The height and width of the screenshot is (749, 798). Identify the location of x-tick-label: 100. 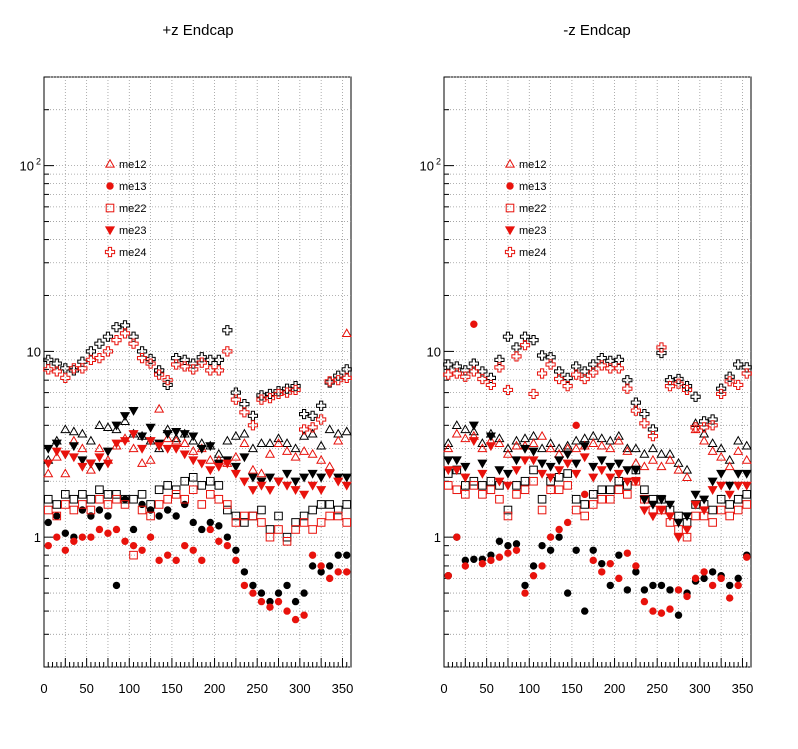
(529, 688).